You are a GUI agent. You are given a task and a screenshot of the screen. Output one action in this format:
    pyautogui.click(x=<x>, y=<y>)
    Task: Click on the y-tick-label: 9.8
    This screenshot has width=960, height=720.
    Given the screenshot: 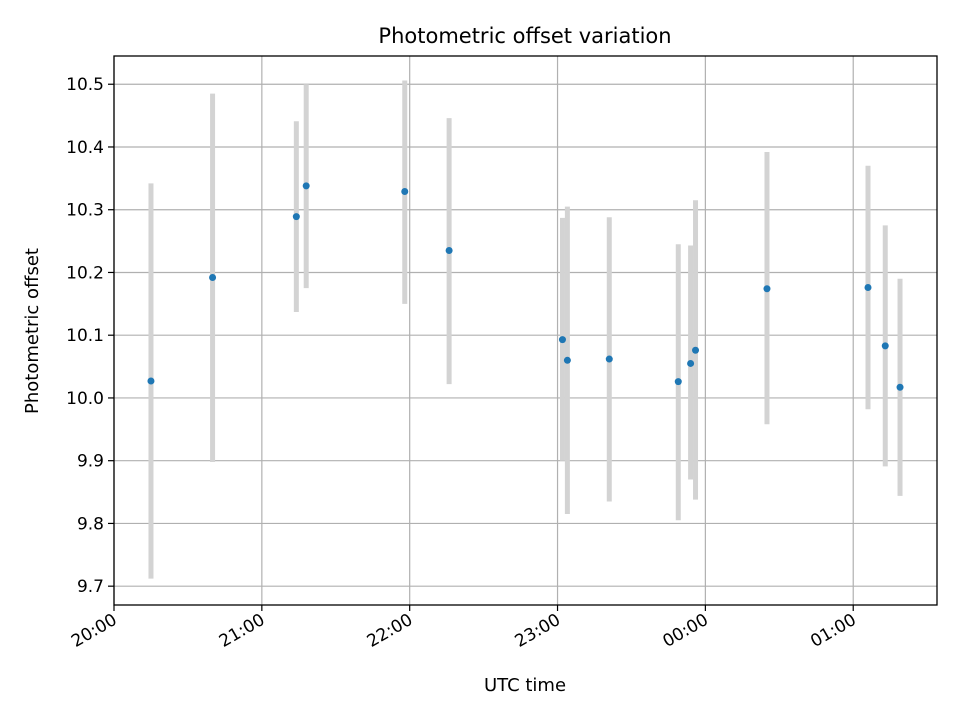 What is the action you would take?
    pyautogui.click(x=90, y=524)
    